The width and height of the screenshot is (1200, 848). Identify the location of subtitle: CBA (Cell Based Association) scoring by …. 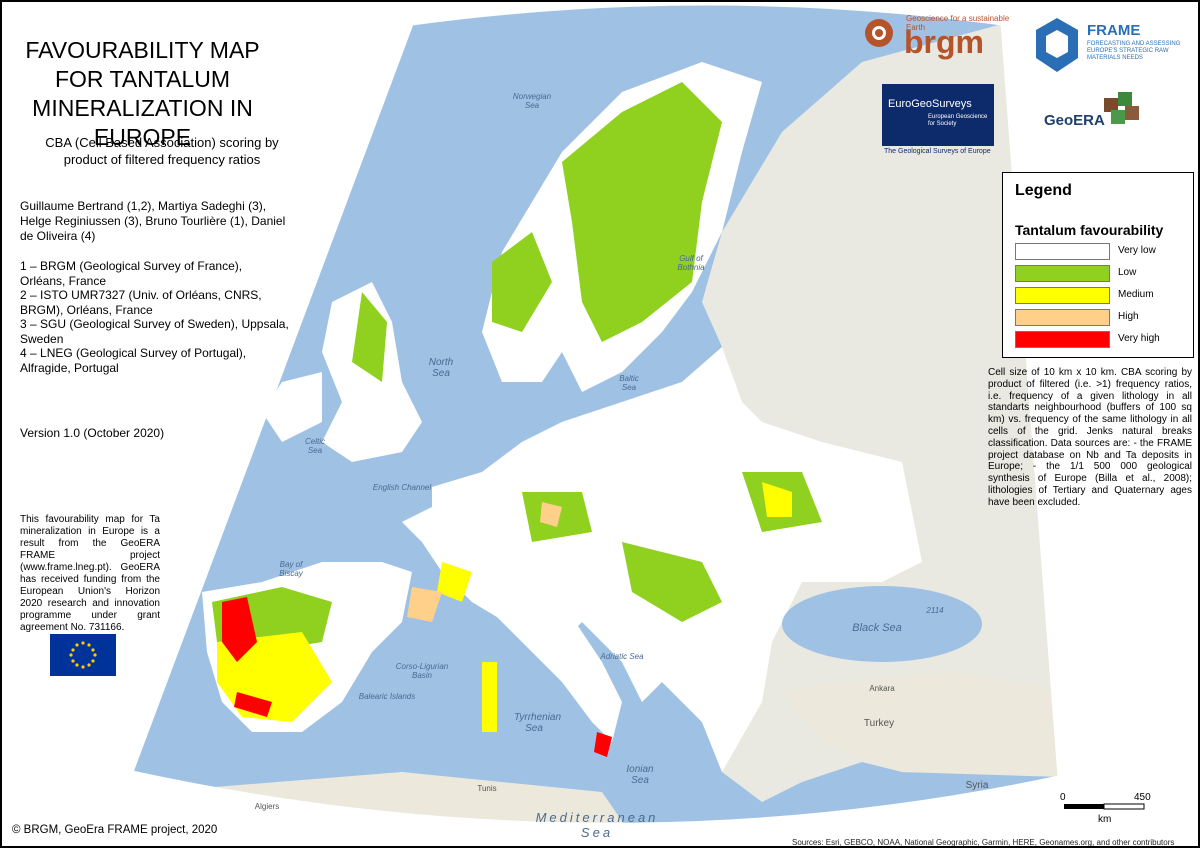
(162, 151).